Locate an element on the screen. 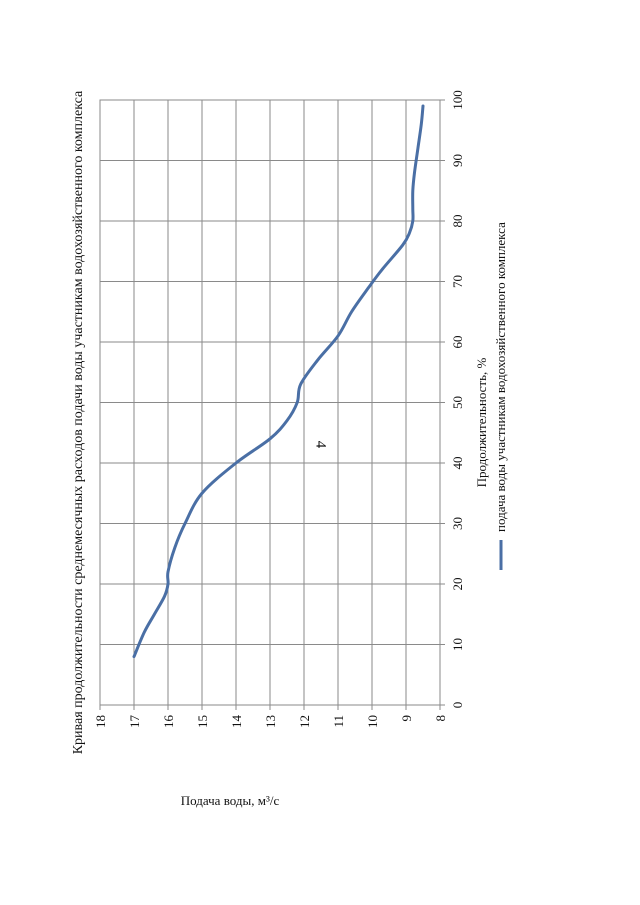 The height and width of the screenshot is (905, 640). y-tick-label: 13 is located at coordinates (270, 721).